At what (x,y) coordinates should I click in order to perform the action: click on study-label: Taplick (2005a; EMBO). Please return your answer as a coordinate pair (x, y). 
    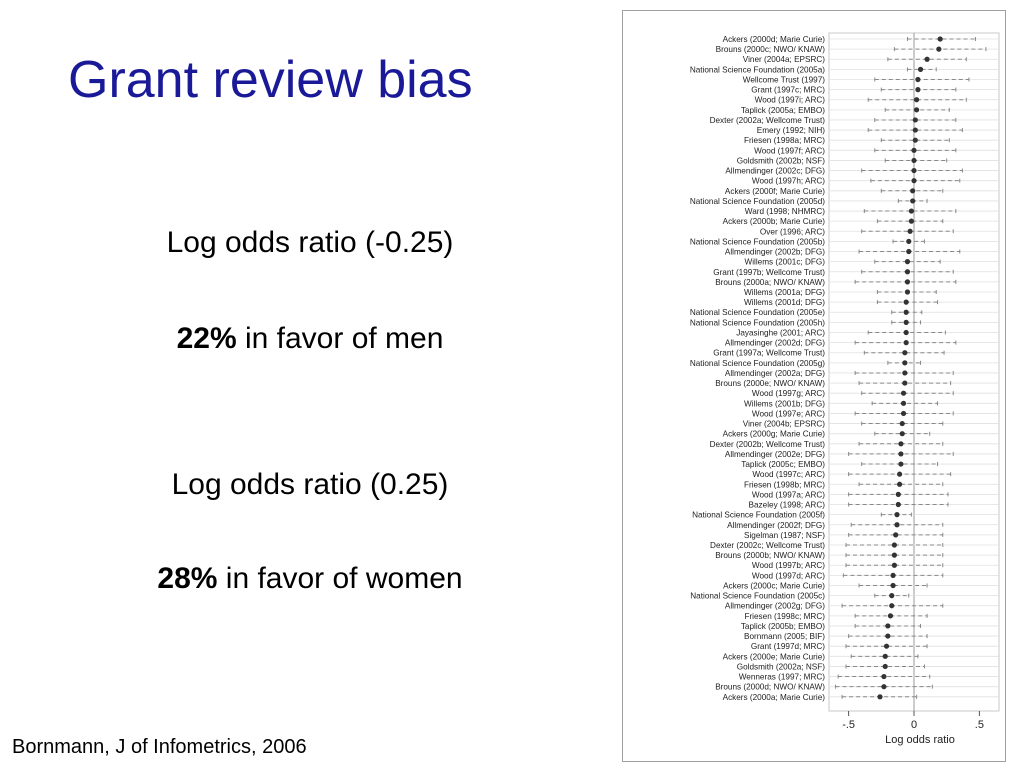
    Looking at the image, I should click on (783, 110).